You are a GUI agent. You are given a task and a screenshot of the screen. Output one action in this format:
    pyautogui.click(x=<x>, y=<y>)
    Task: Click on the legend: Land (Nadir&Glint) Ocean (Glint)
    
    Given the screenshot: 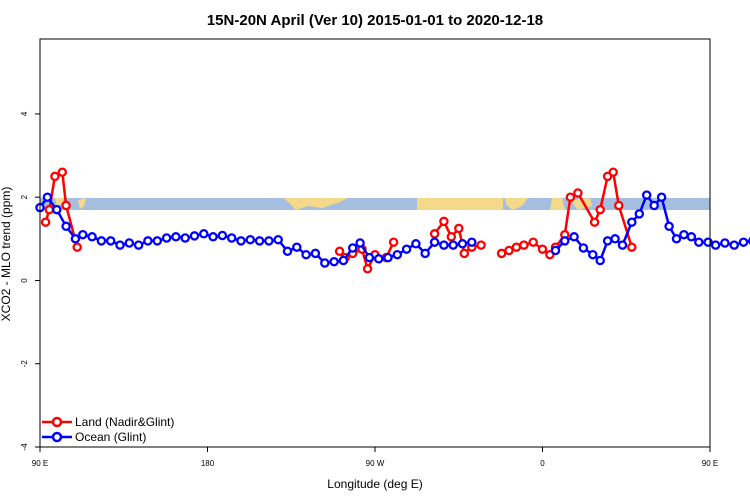 What is the action you would take?
    pyautogui.click(x=108, y=429)
    